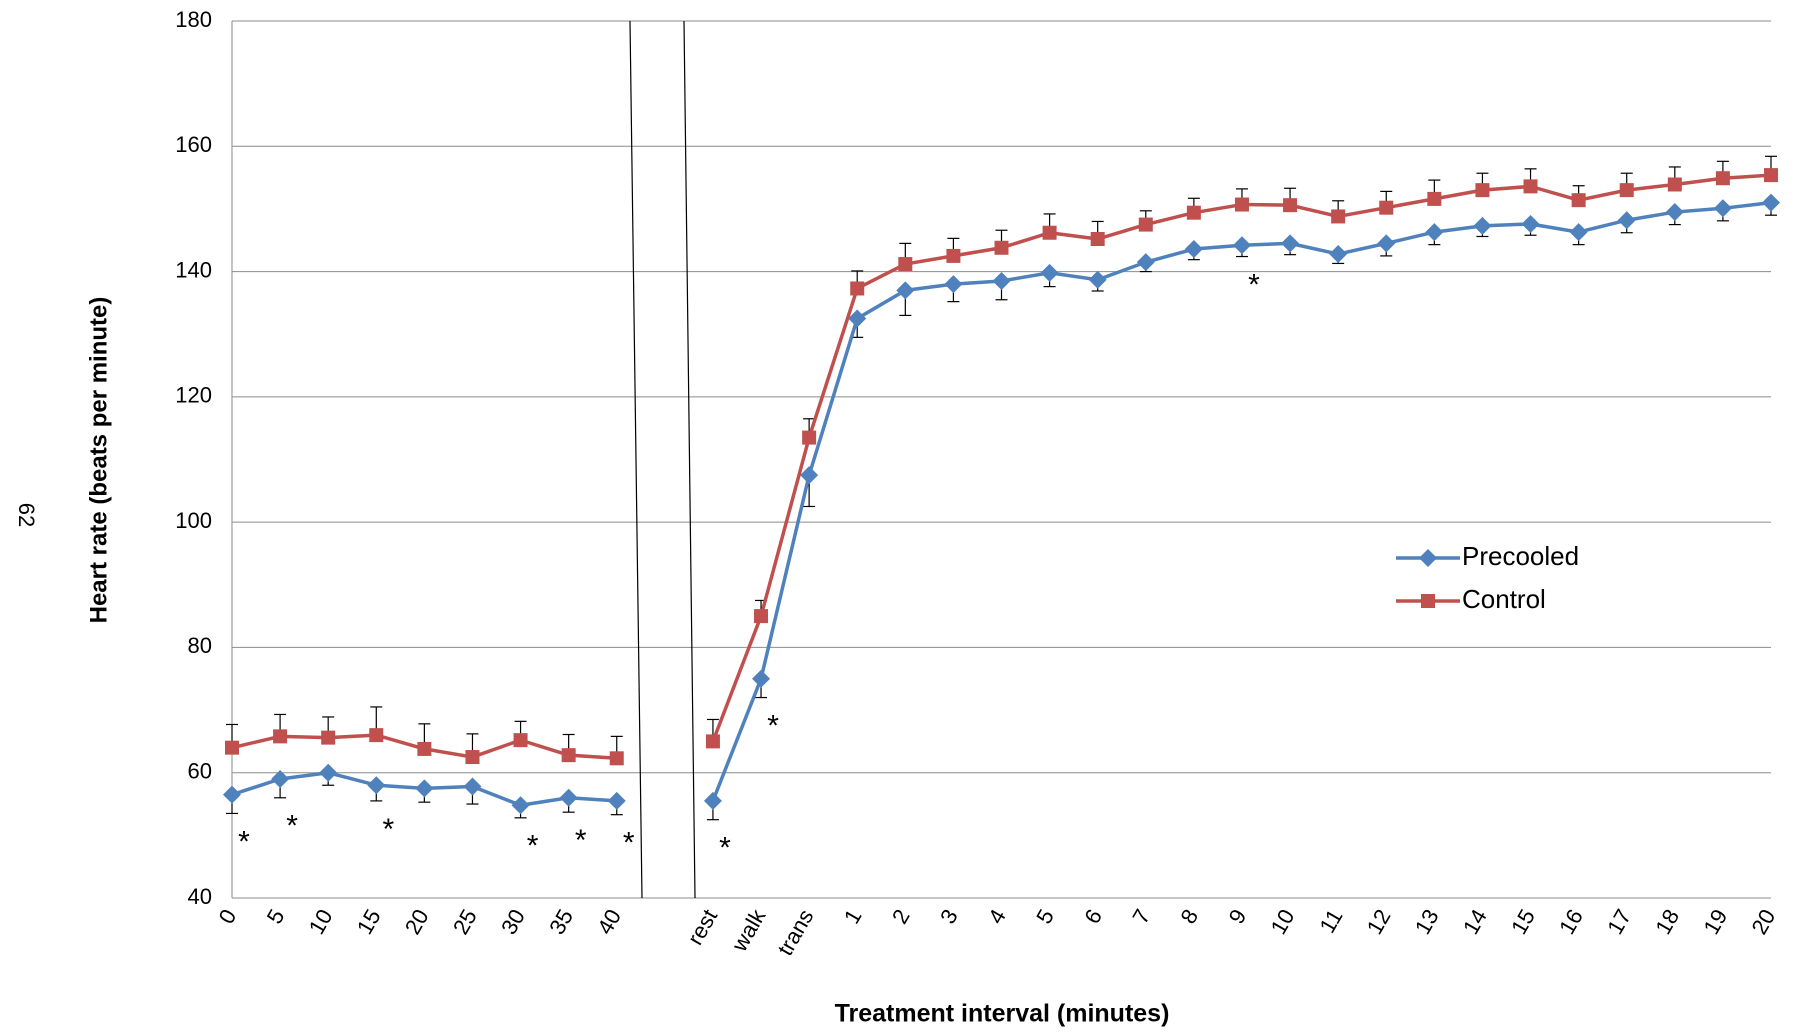 This screenshot has width=1794, height=1034. Describe the element at coordinates (1619, 922) in the screenshot. I see `x-tick-label: 17` at that location.